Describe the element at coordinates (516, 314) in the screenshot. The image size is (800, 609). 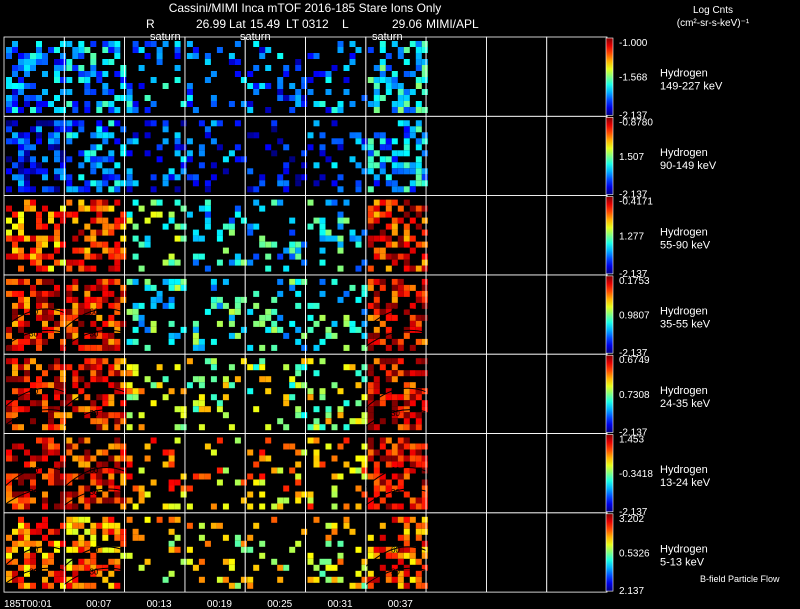
I see `grid-cell` at that location.